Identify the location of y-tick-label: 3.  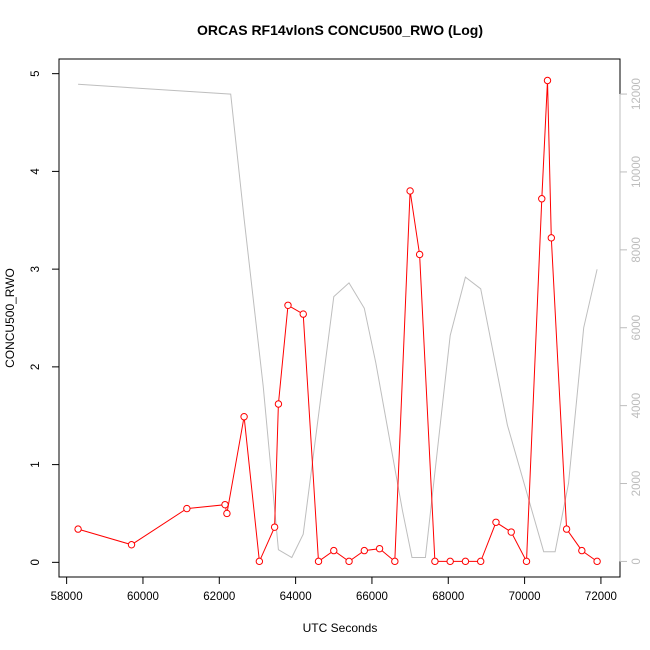
(36, 269).